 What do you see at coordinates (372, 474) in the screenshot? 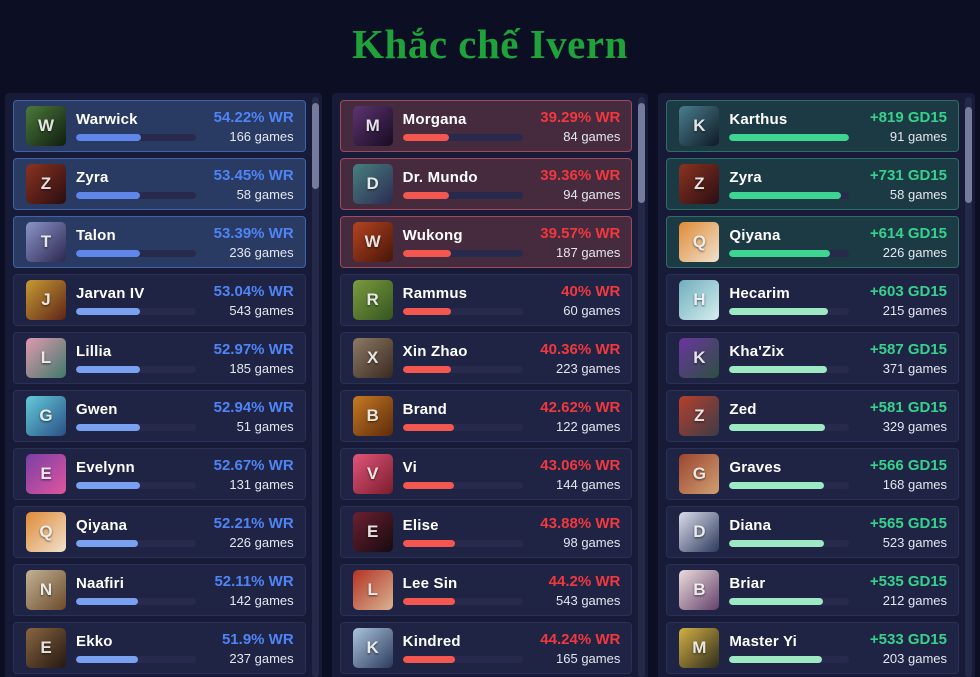
I see `vi-icon: V` at bounding box center [372, 474].